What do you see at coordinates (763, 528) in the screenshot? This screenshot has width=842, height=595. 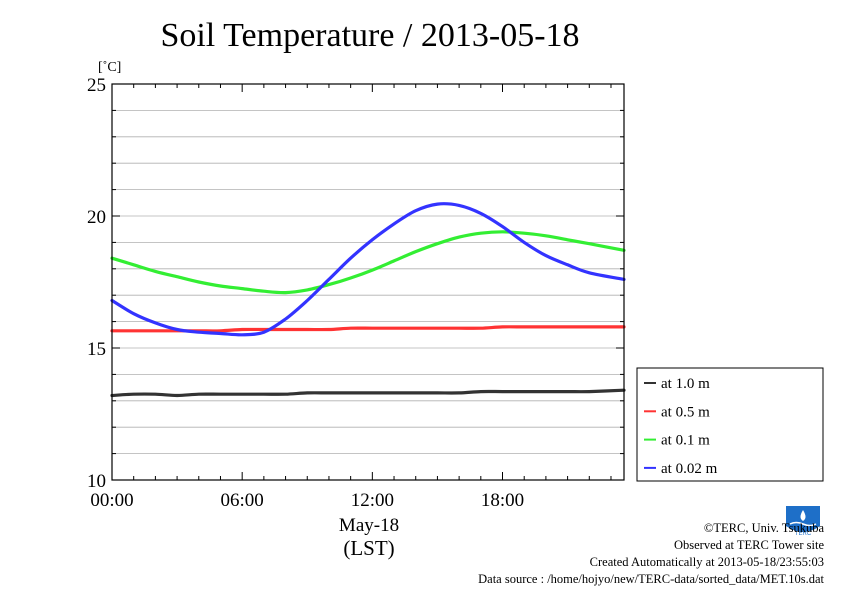 I see `footer-copyright: ©TERC, Univ. Tsukuba` at bounding box center [763, 528].